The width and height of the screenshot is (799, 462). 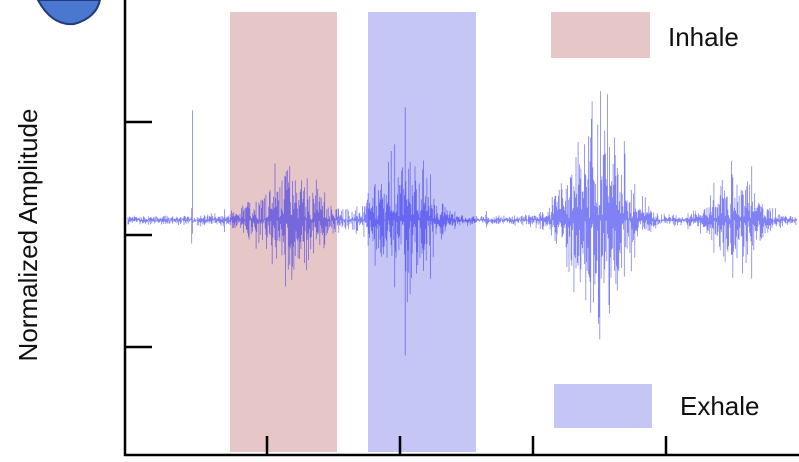 I want to click on decorative-shape, so click(x=69, y=13).